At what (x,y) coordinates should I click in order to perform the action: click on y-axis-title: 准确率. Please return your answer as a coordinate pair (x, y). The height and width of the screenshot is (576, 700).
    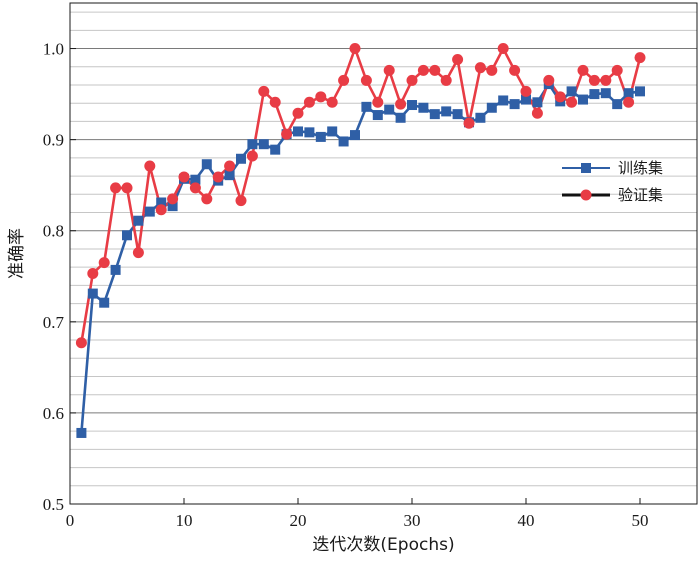
    Looking at the image, I should click on (17, 253).